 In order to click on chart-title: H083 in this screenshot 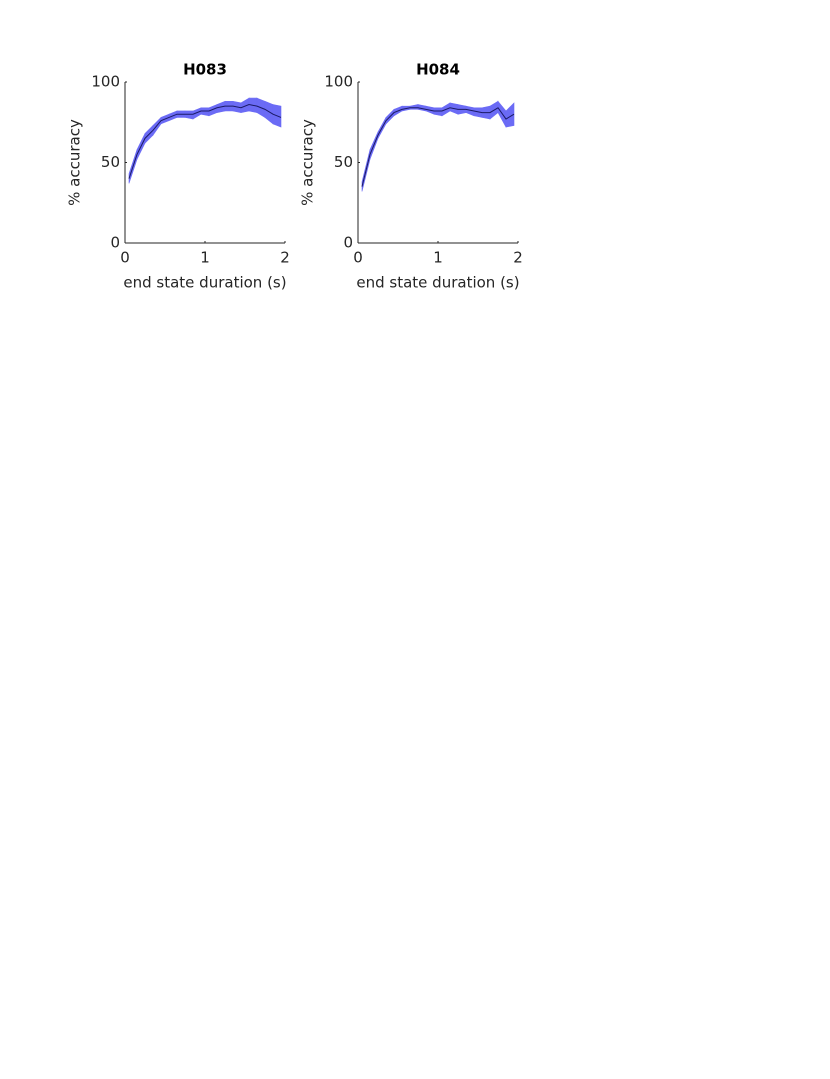, I will do `click(205, 70)`.